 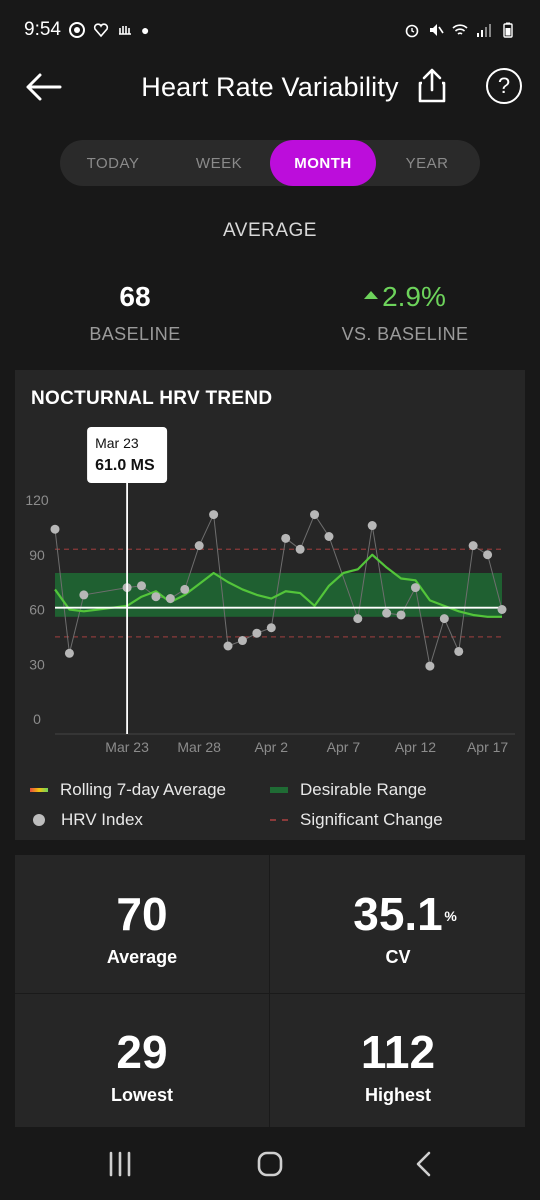 I want to click on signal-icon, so click(x=484, y=30).